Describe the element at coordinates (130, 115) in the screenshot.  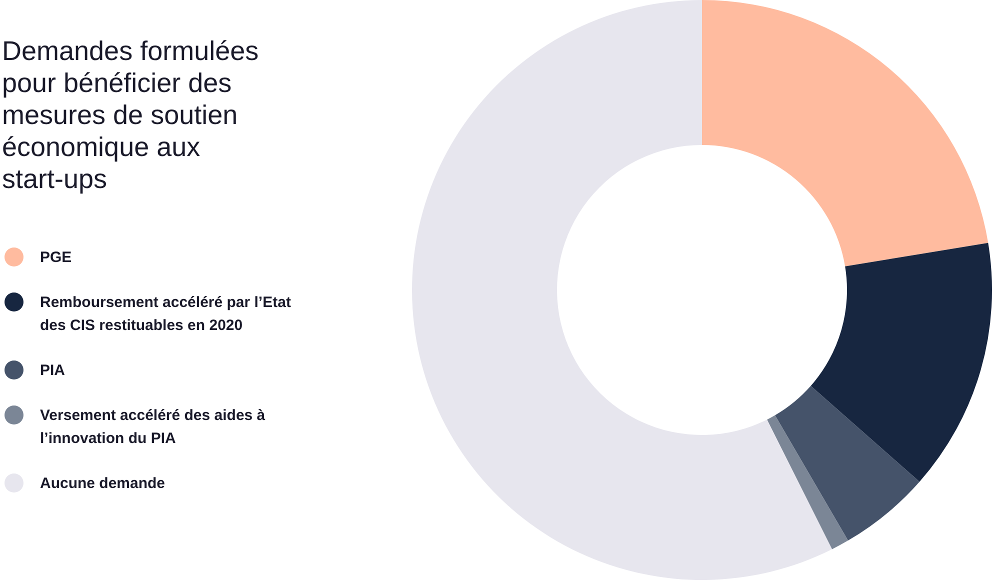
I see `text: Demandes formulées pour bénéficier des mesures de soutien économique aux start-ups` at that location.